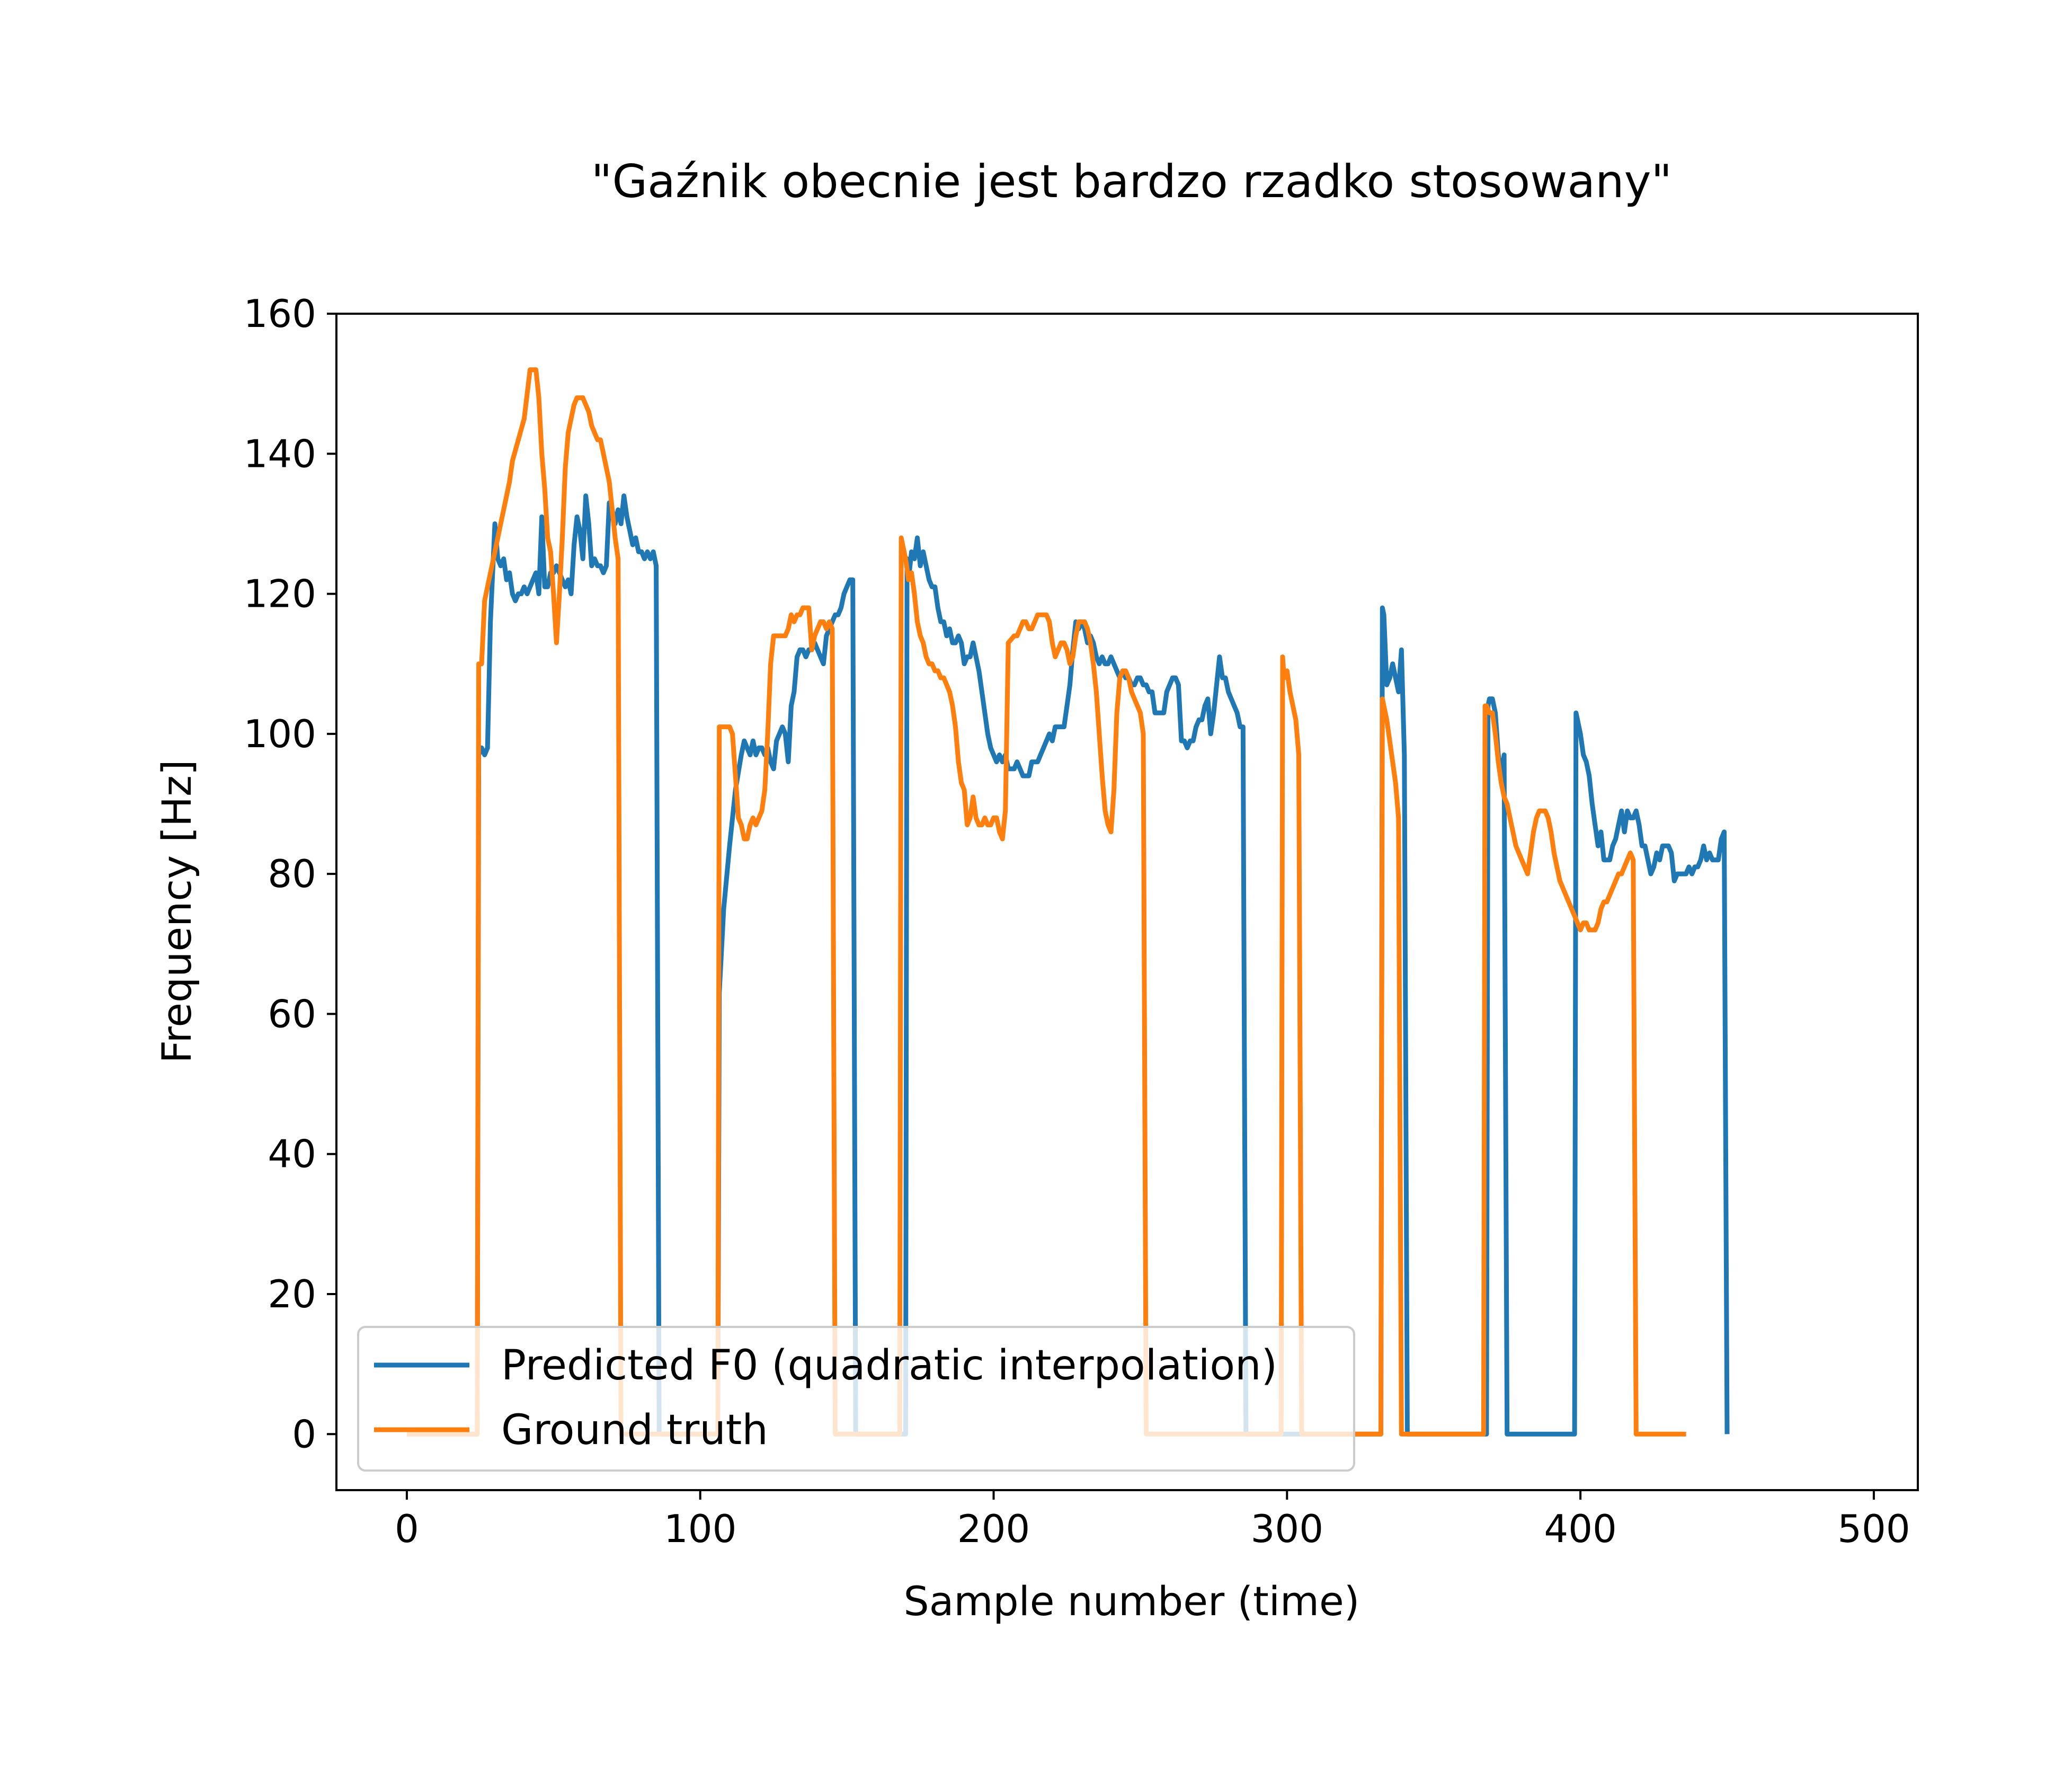 The height and width of the screenshot is (1780, 2072). I want to click on x-tick-label: 400, so click(1580, 1529).